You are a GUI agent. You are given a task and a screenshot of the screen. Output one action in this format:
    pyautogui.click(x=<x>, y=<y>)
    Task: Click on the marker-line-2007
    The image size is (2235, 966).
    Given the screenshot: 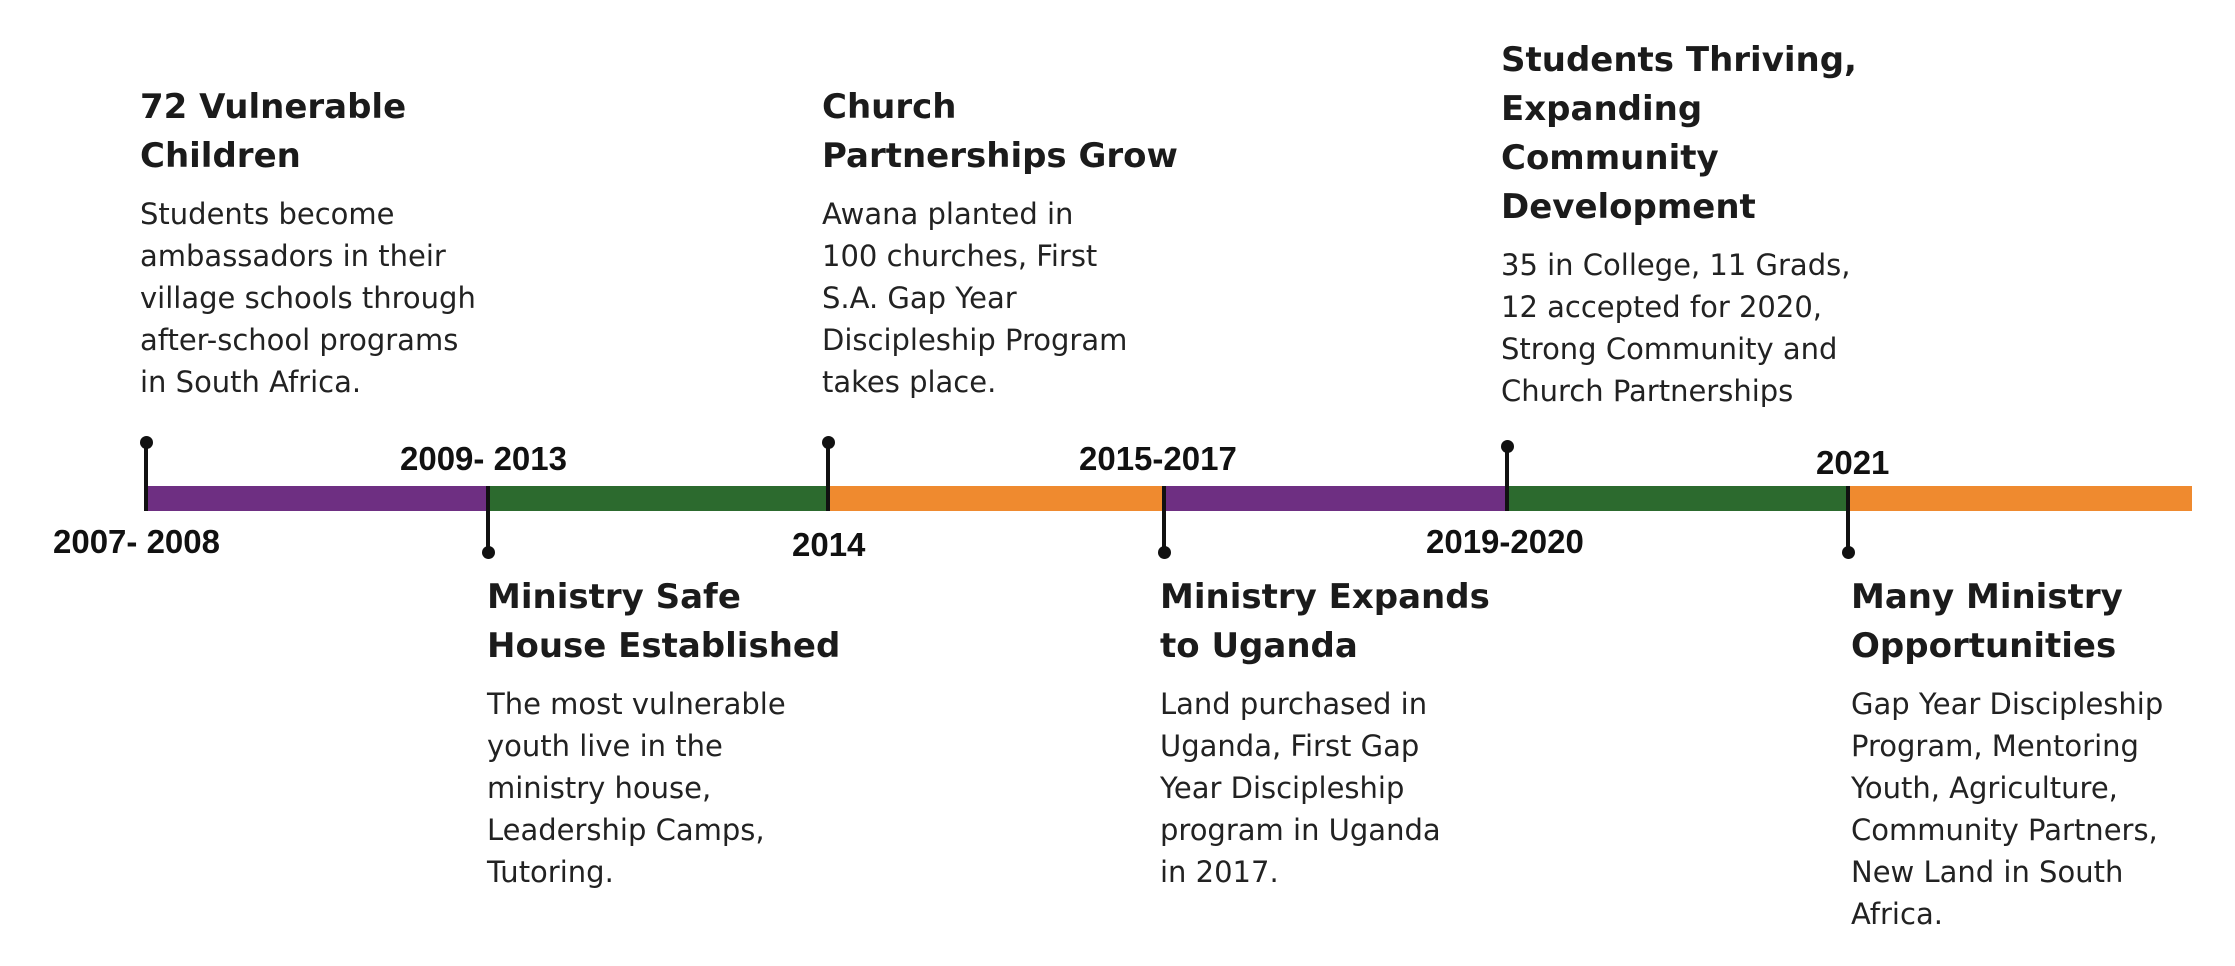 What is the action you would take?
    pyautogui.click(x=146, y=476)
    